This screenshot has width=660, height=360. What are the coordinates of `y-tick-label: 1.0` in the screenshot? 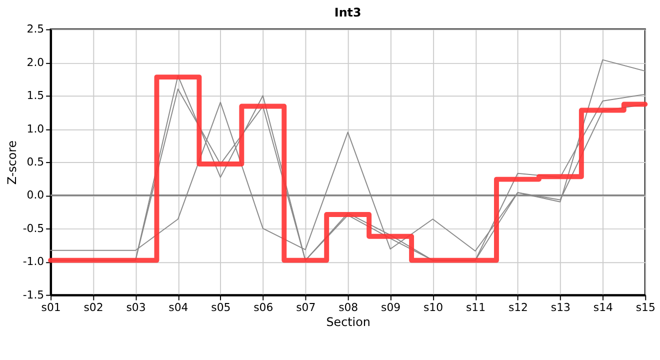 It's located at (35, 129).